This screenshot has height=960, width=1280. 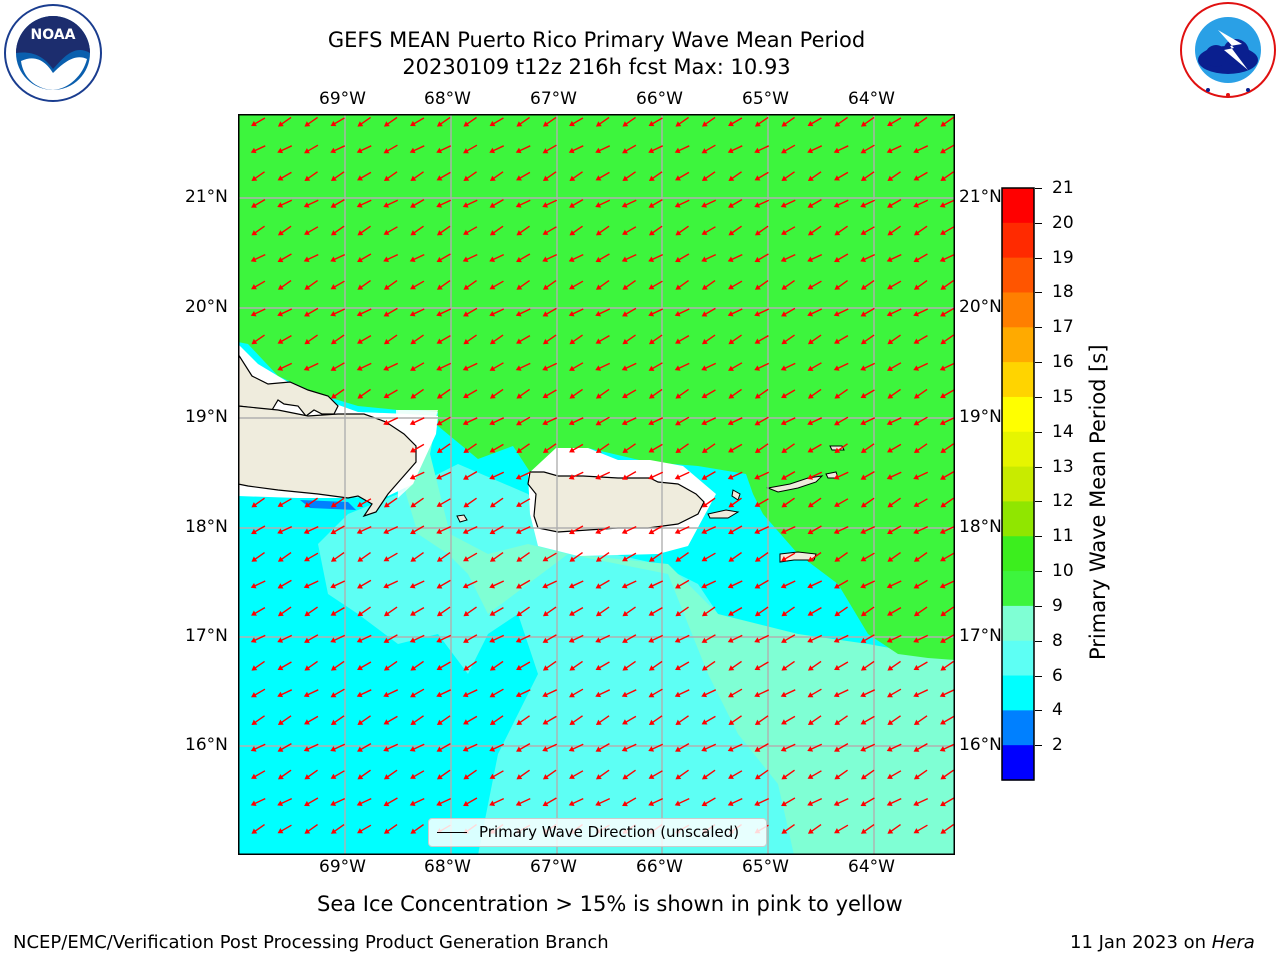 What do you see at coordinates (328, 505) in the screenshot?
I see `period-zone-blue` at bounding box center [328, 505].